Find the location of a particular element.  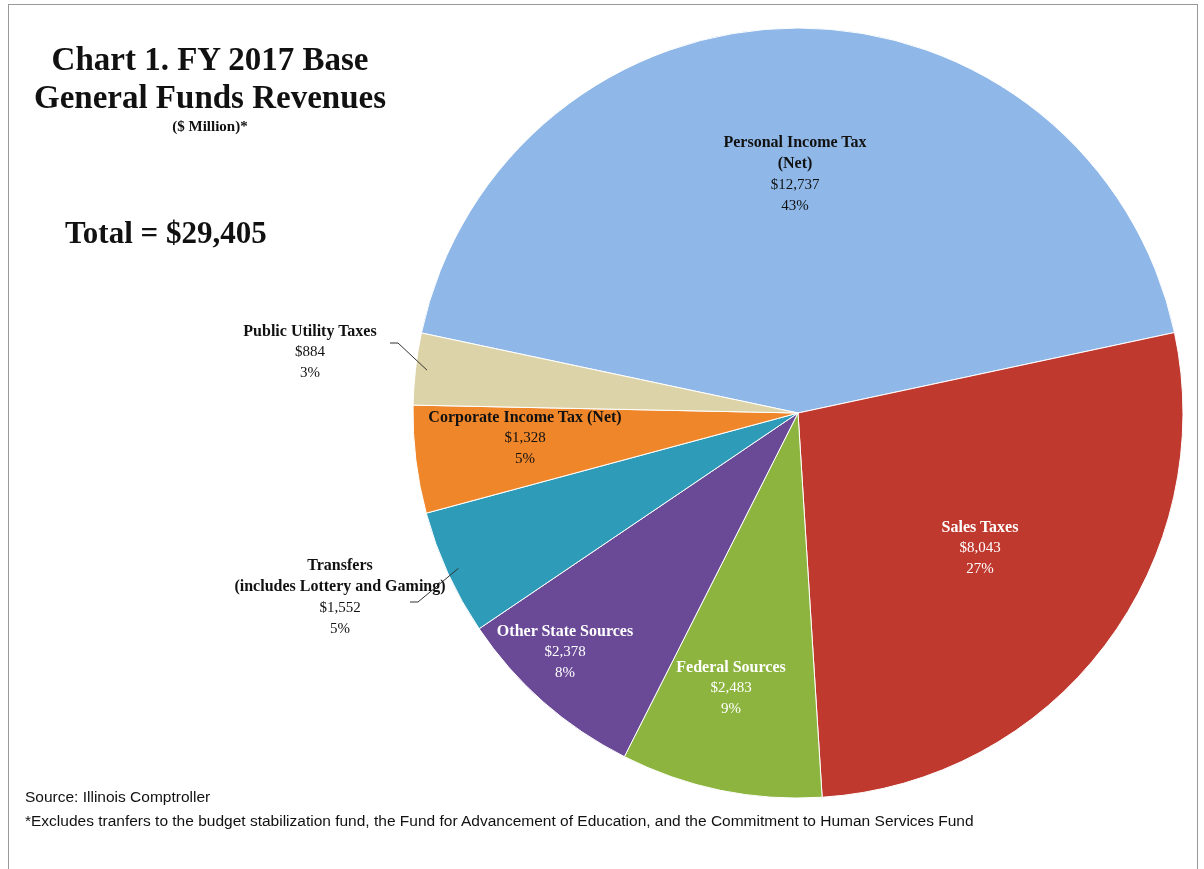

text: ($ Million)* is located at coordinates (210, 126).